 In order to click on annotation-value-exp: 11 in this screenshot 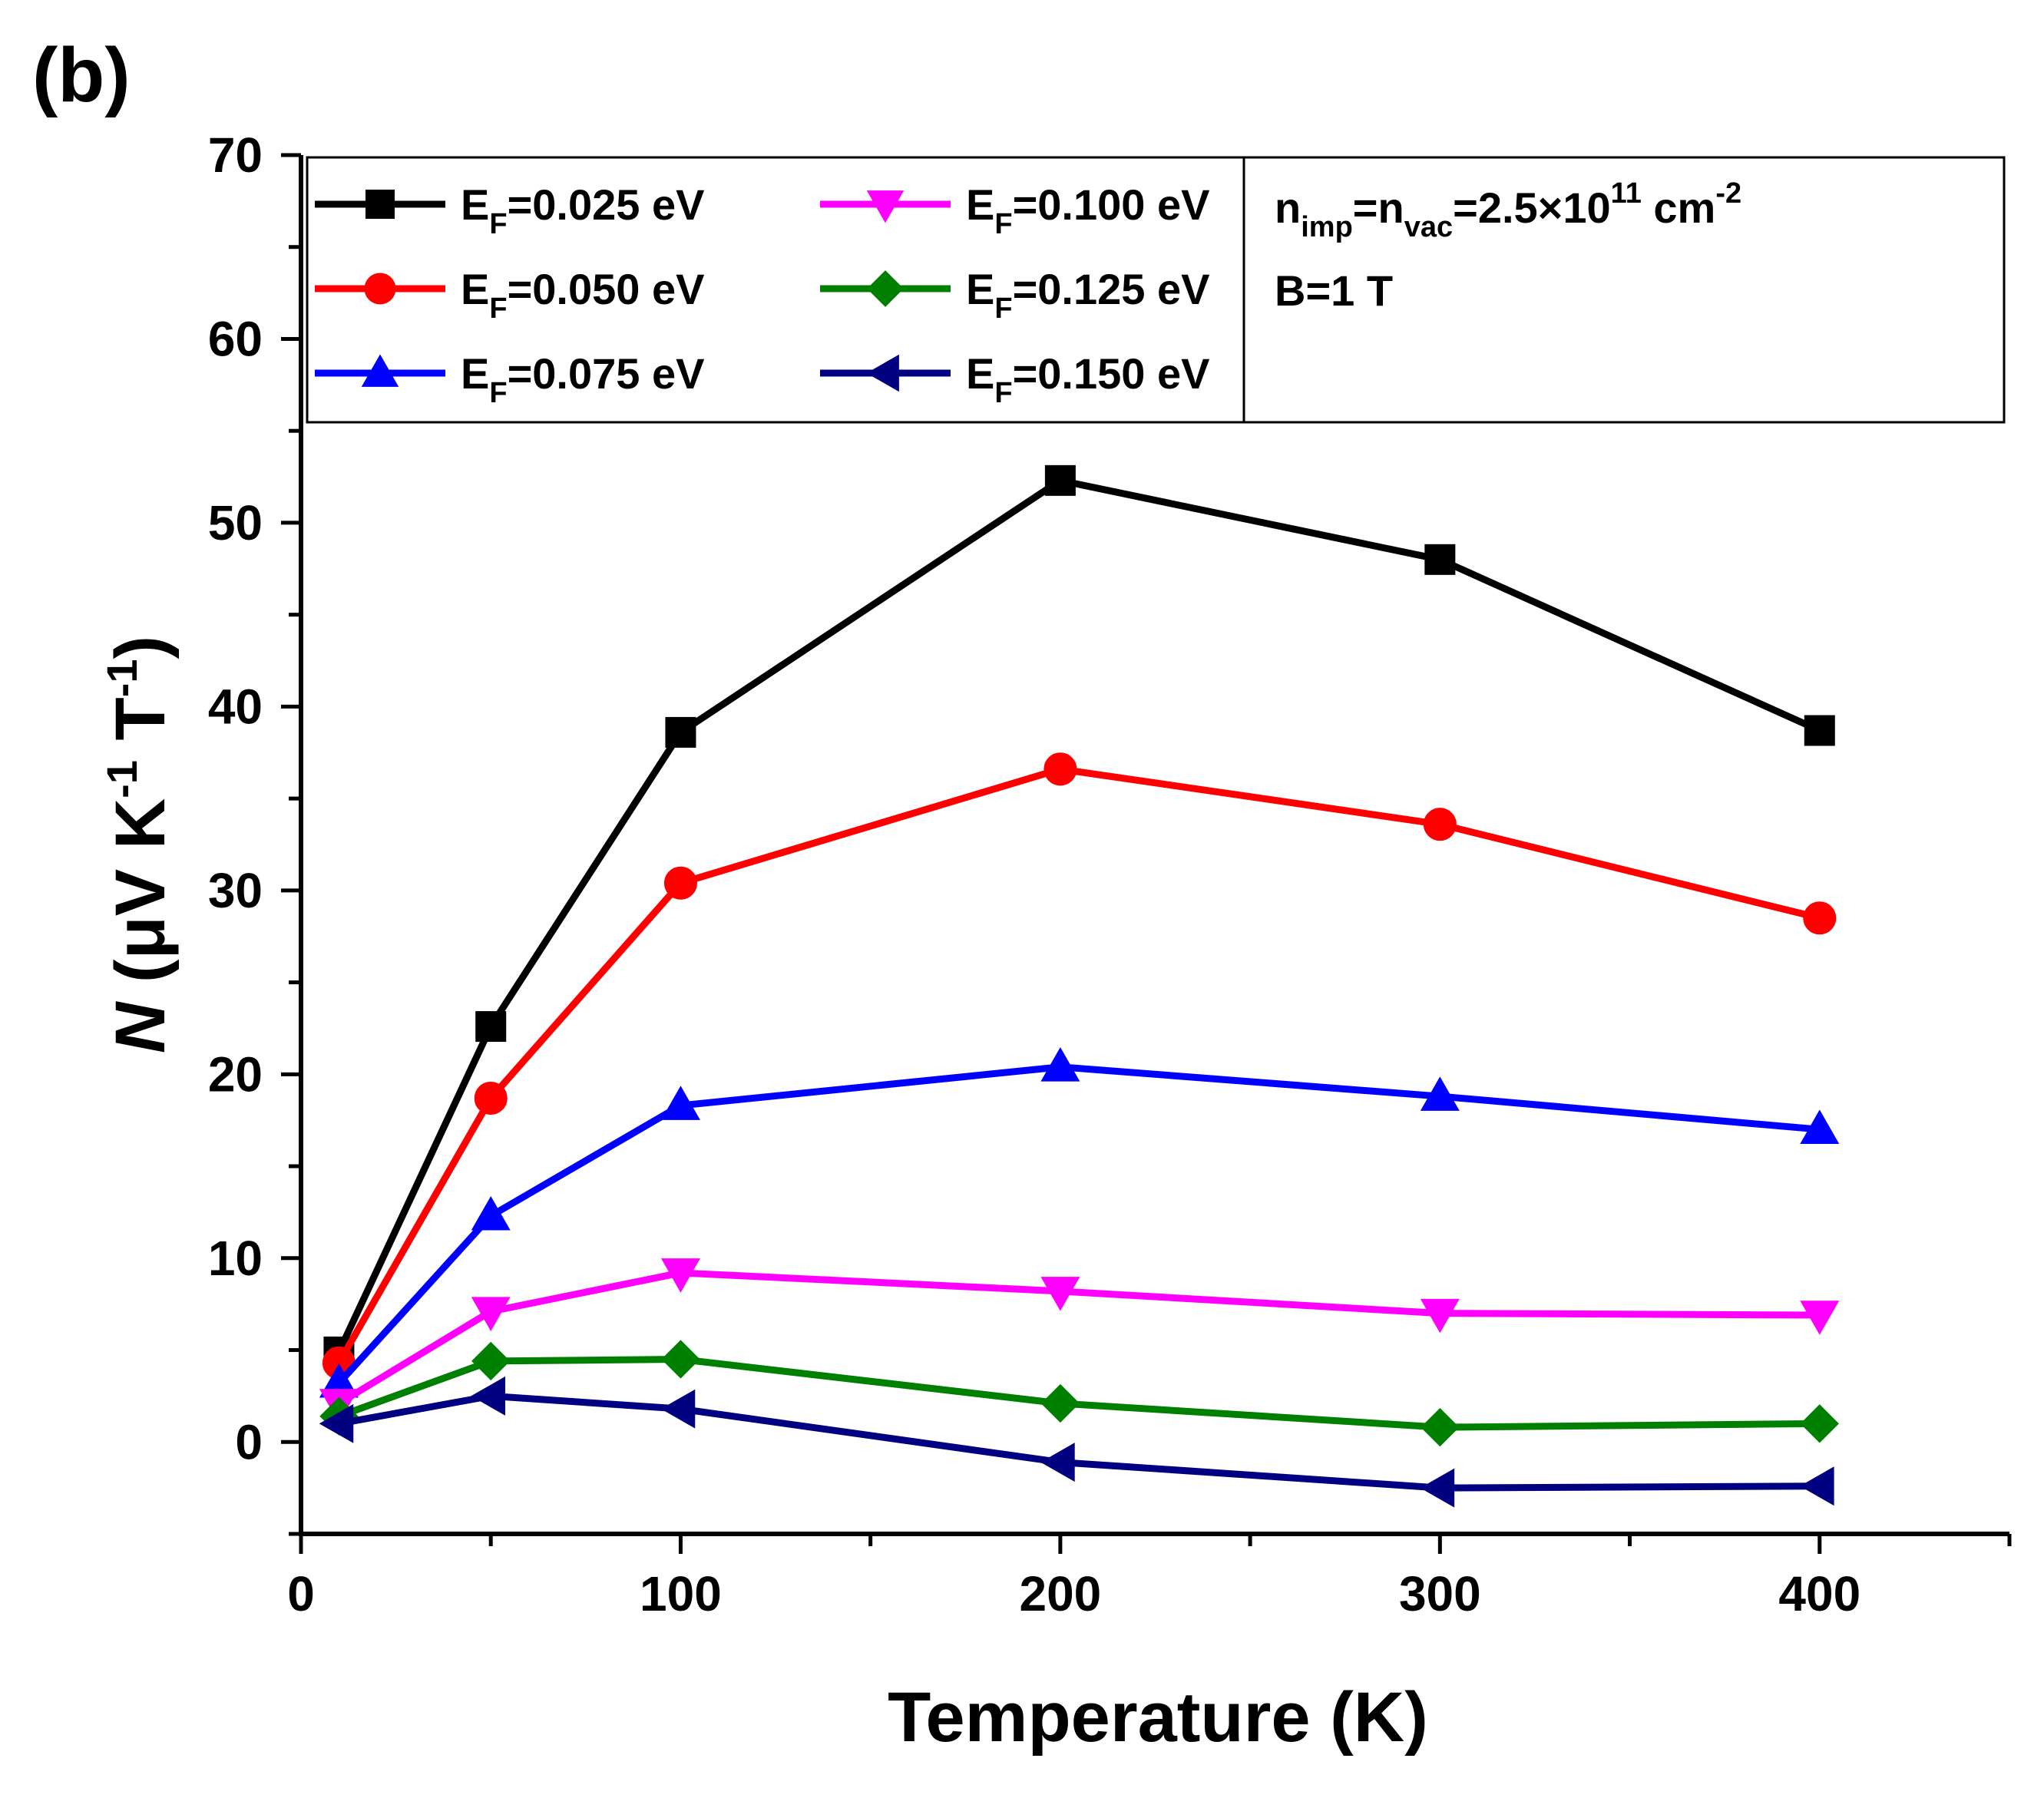, I will do `click(1626, 193)`.